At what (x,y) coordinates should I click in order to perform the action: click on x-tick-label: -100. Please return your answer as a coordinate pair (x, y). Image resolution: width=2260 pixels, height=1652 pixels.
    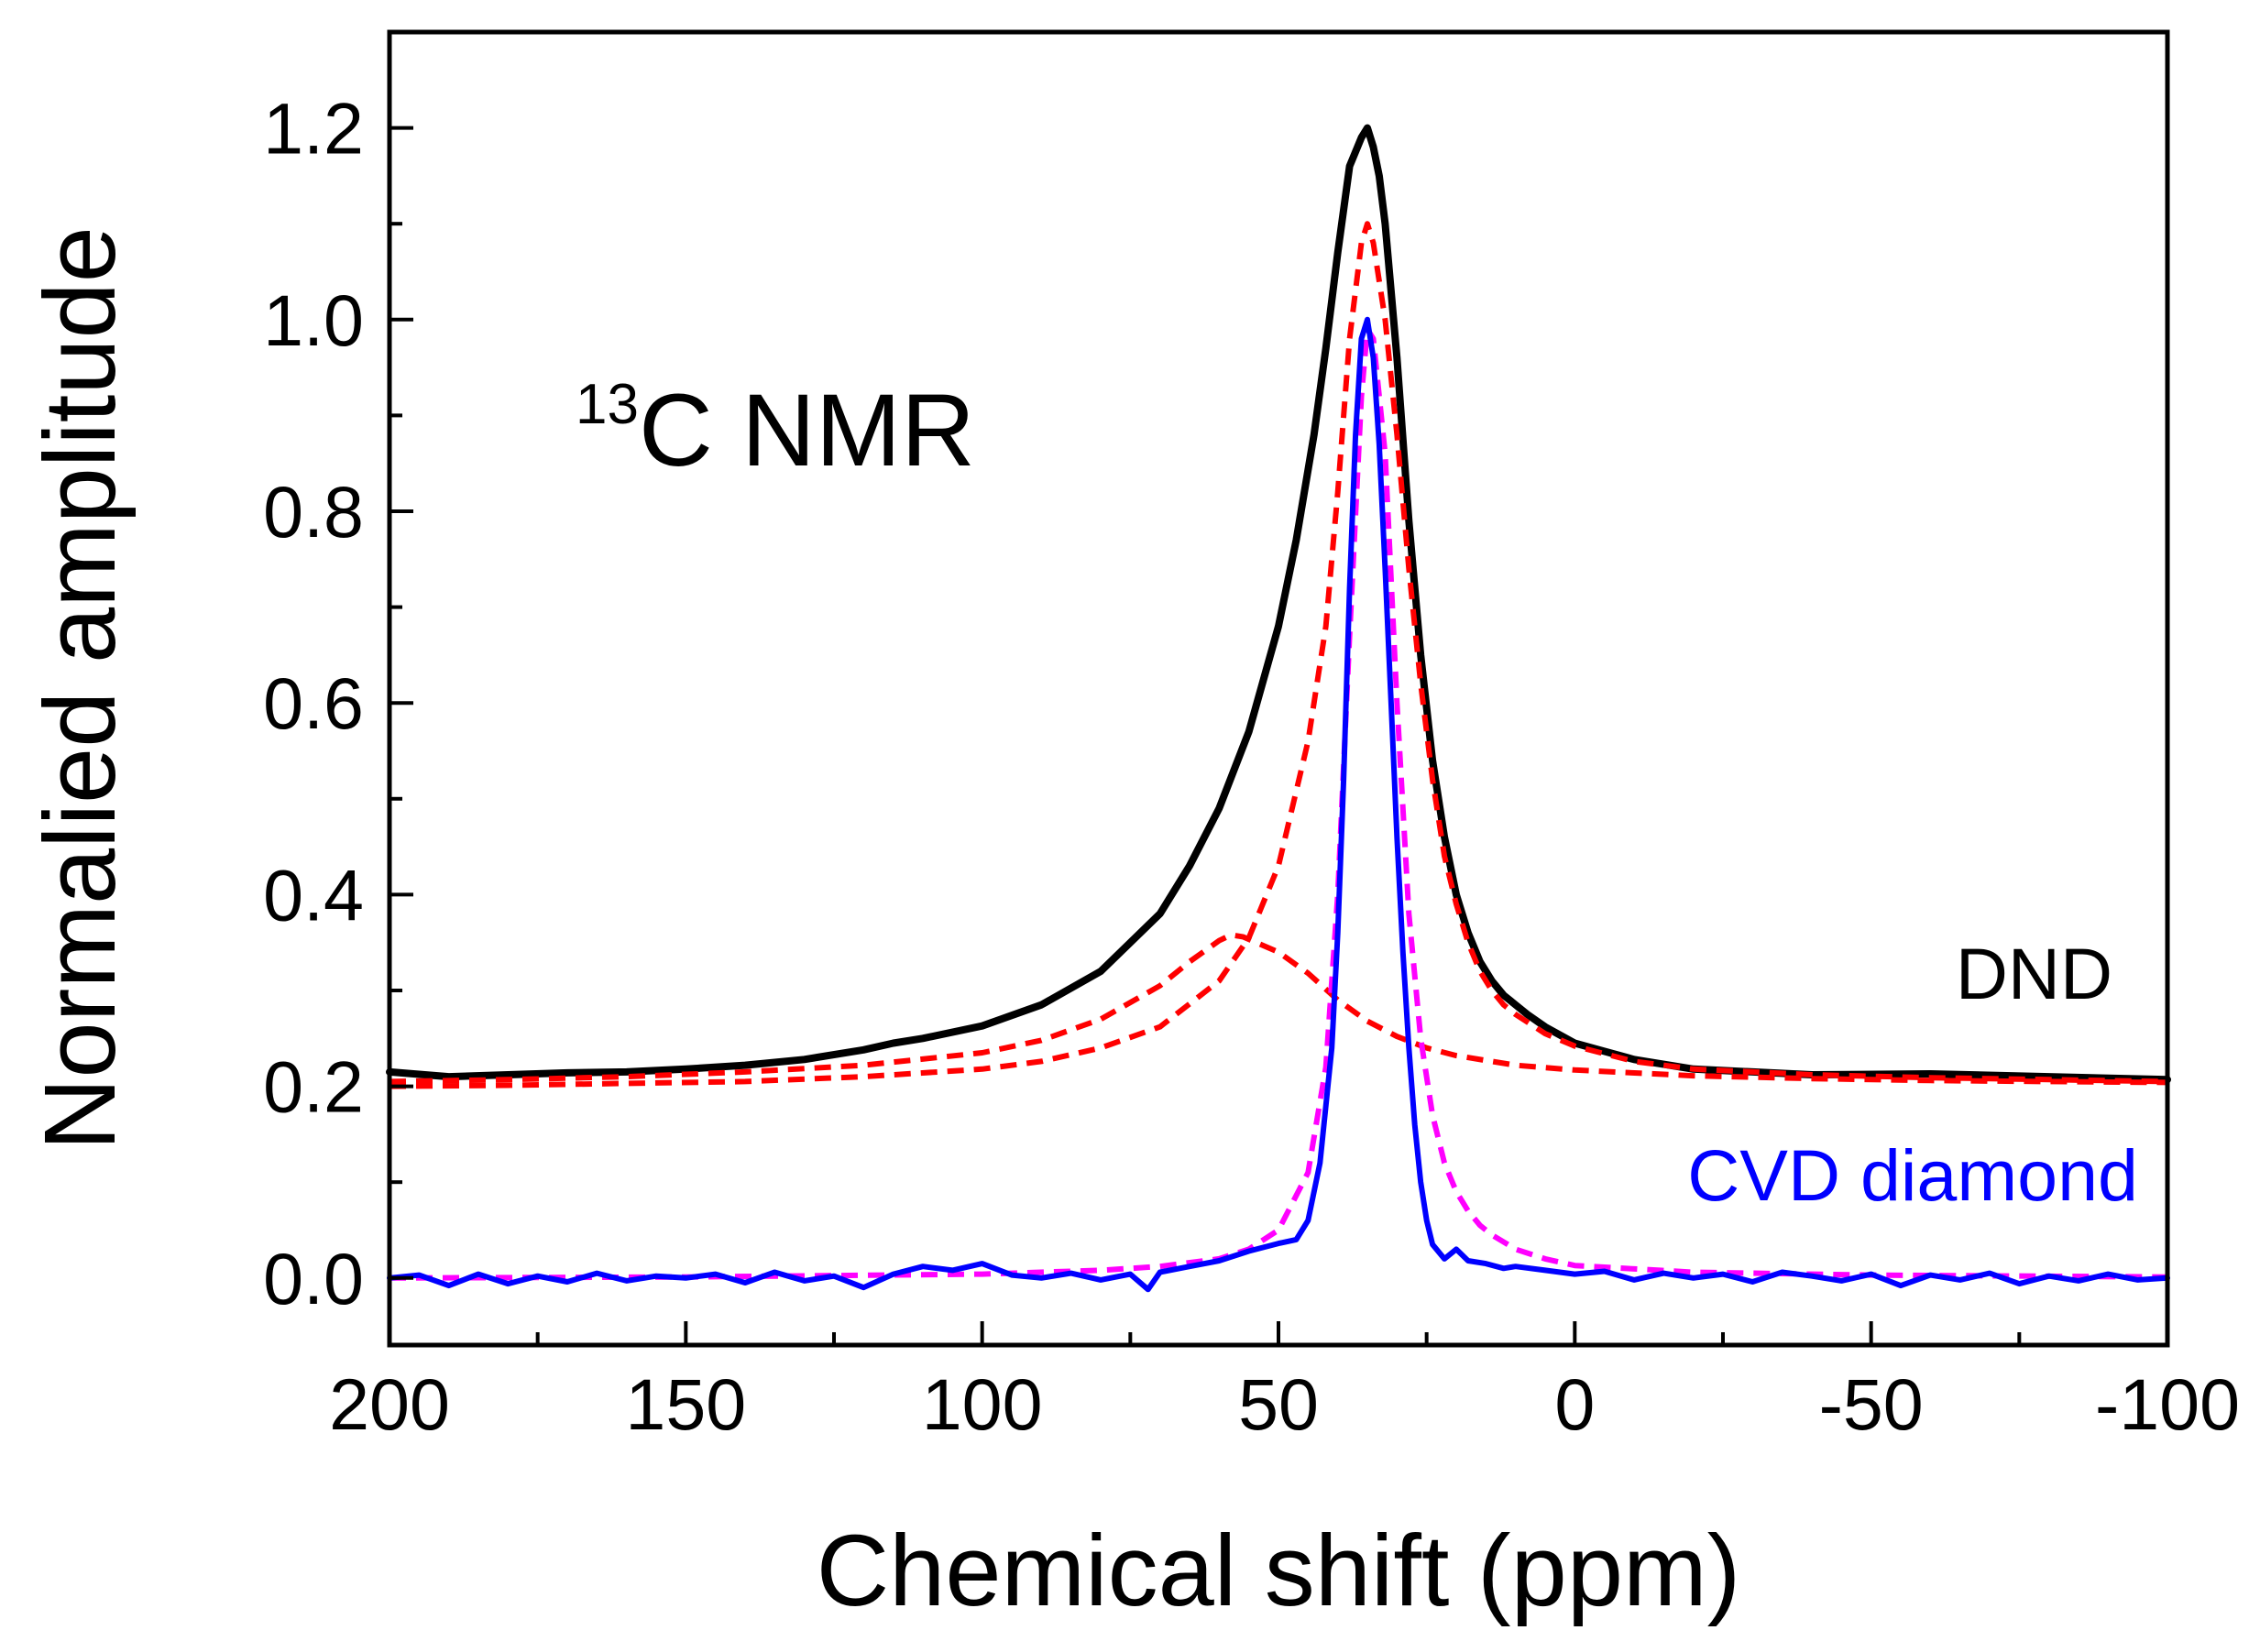
    Looking at the image, I should click on (2167, 1404).